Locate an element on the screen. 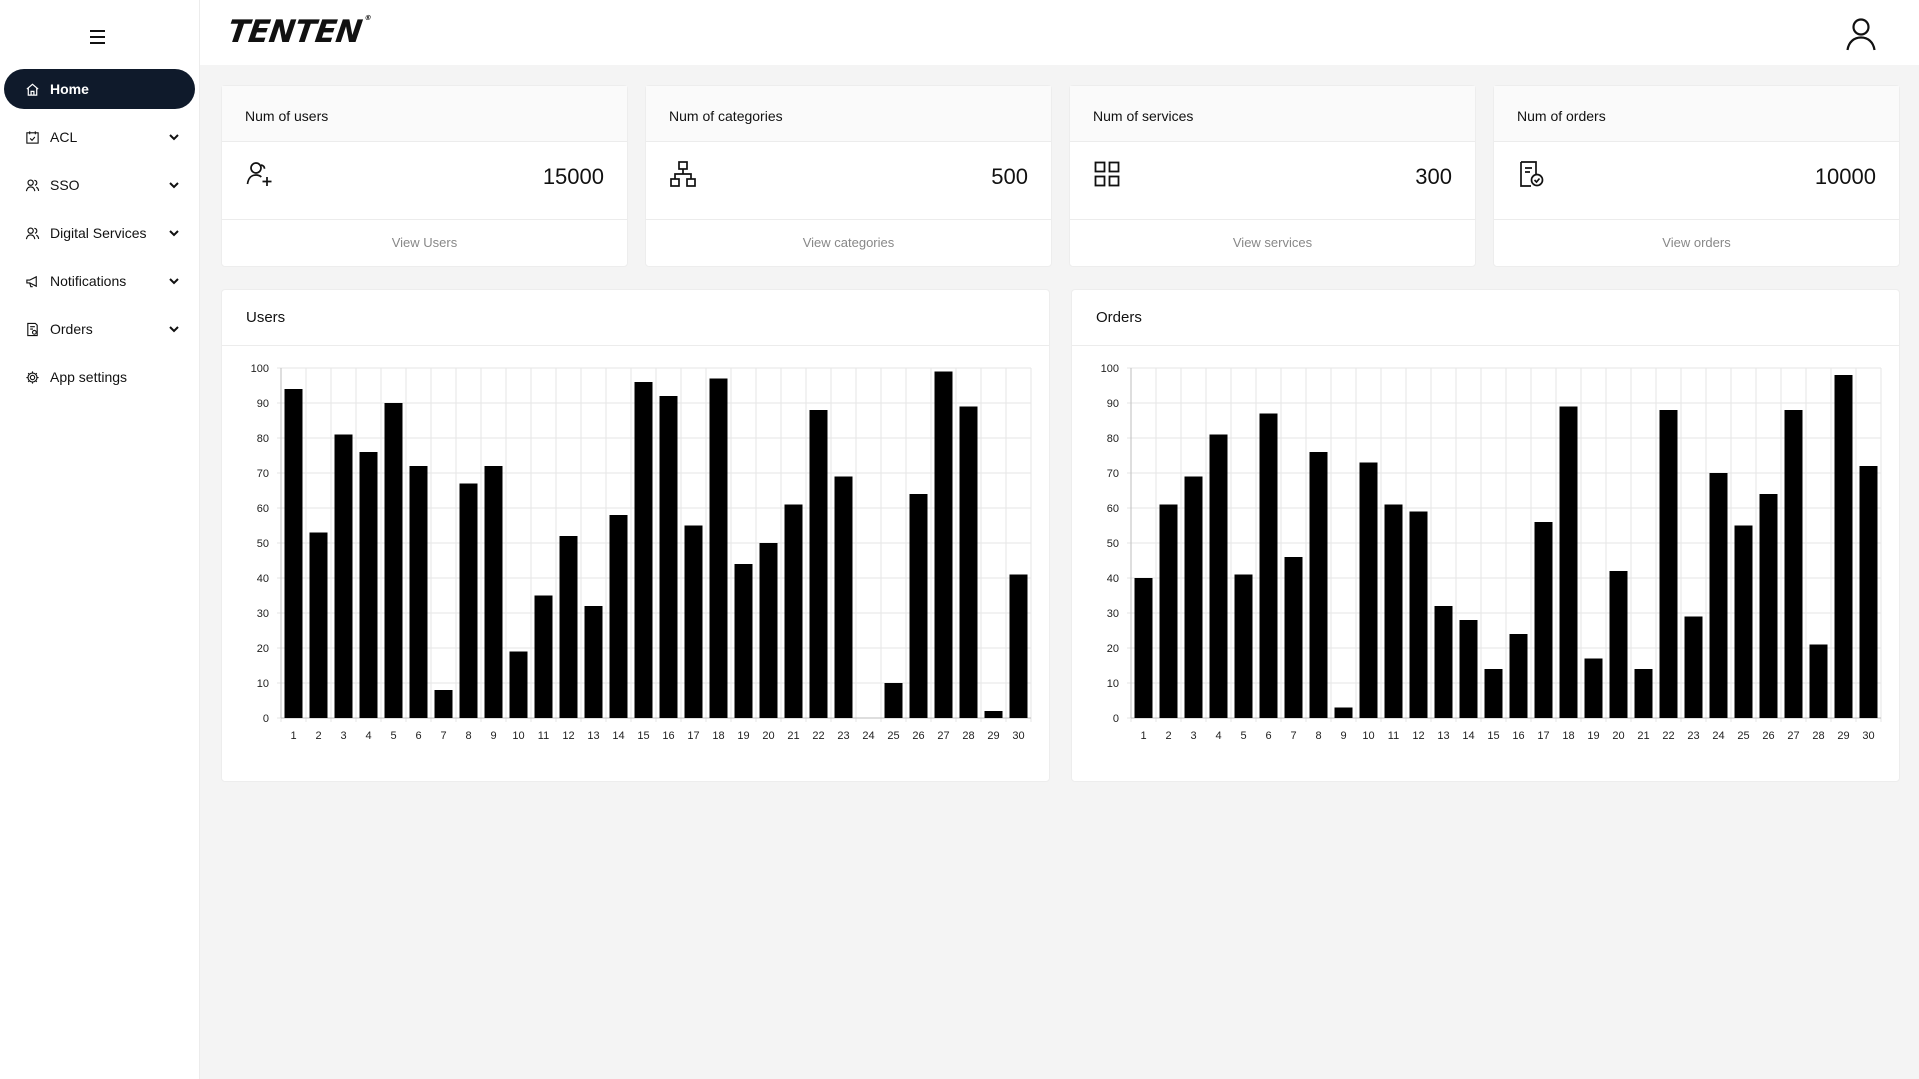 The width and height of the screenshot is (1919, 1079). x-tick-label: 14 is located at coordinates (1468, 736).